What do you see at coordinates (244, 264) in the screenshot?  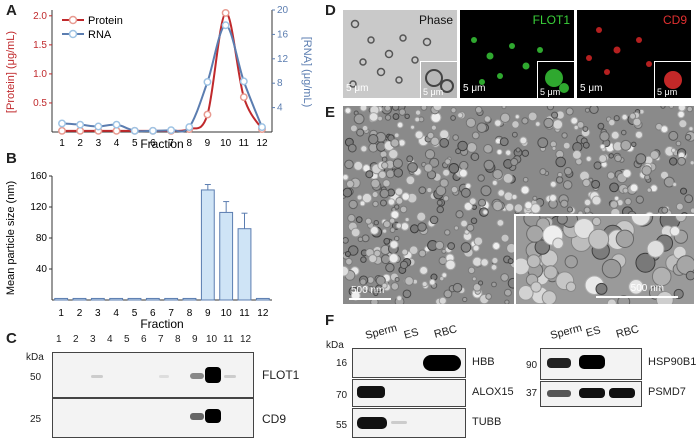 I see `bar` at bounding box center [244, 264].